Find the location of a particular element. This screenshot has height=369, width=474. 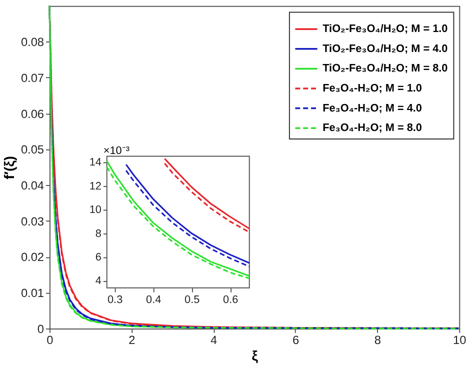

x-tick-label: 8 is located at coordinates (378, 339).